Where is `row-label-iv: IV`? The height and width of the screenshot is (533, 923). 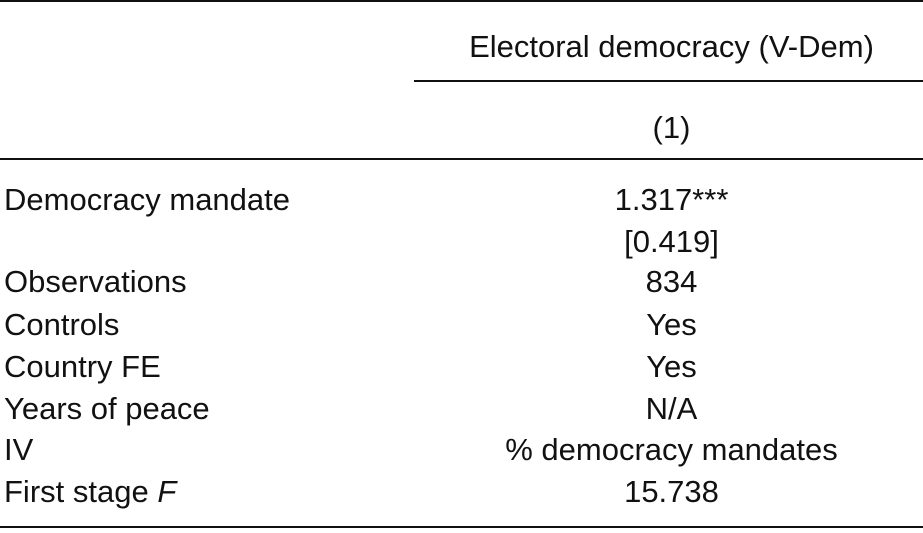
row-label-iv: IV is located at coordinates (19, 449).